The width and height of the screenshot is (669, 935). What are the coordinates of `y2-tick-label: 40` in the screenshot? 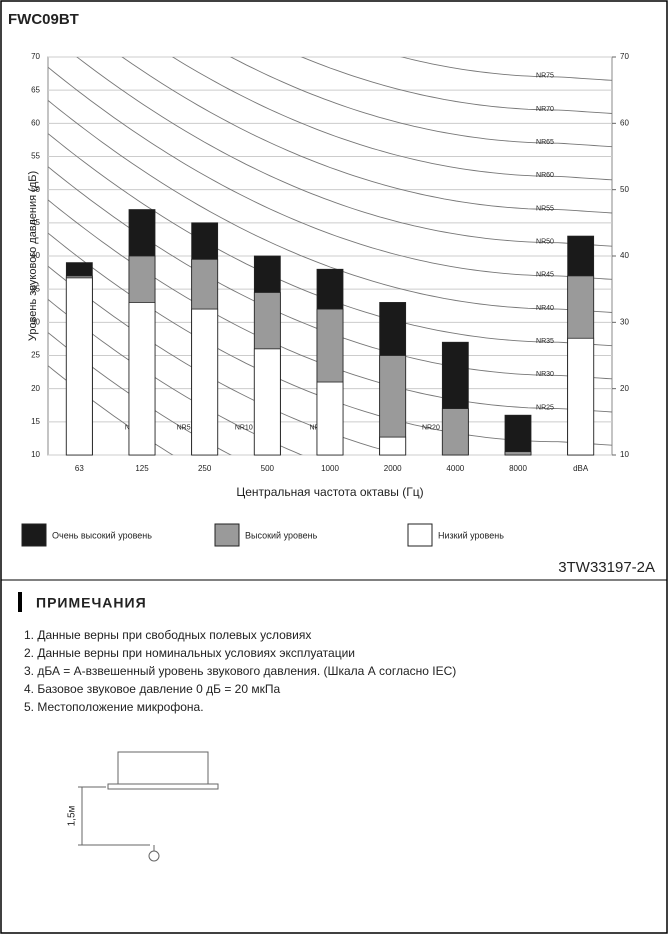 It's located at (624, 255).